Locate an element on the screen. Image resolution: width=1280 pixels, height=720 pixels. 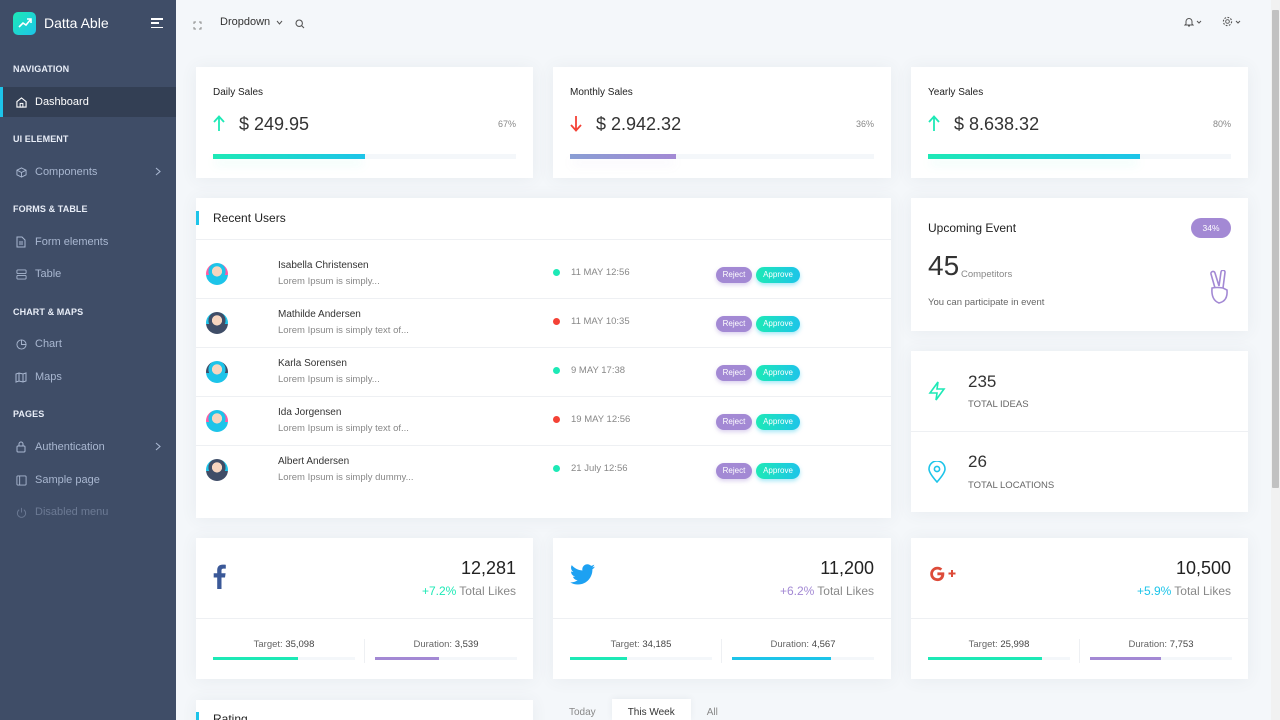
google-plus-icon is located at coordinates (943, 575).